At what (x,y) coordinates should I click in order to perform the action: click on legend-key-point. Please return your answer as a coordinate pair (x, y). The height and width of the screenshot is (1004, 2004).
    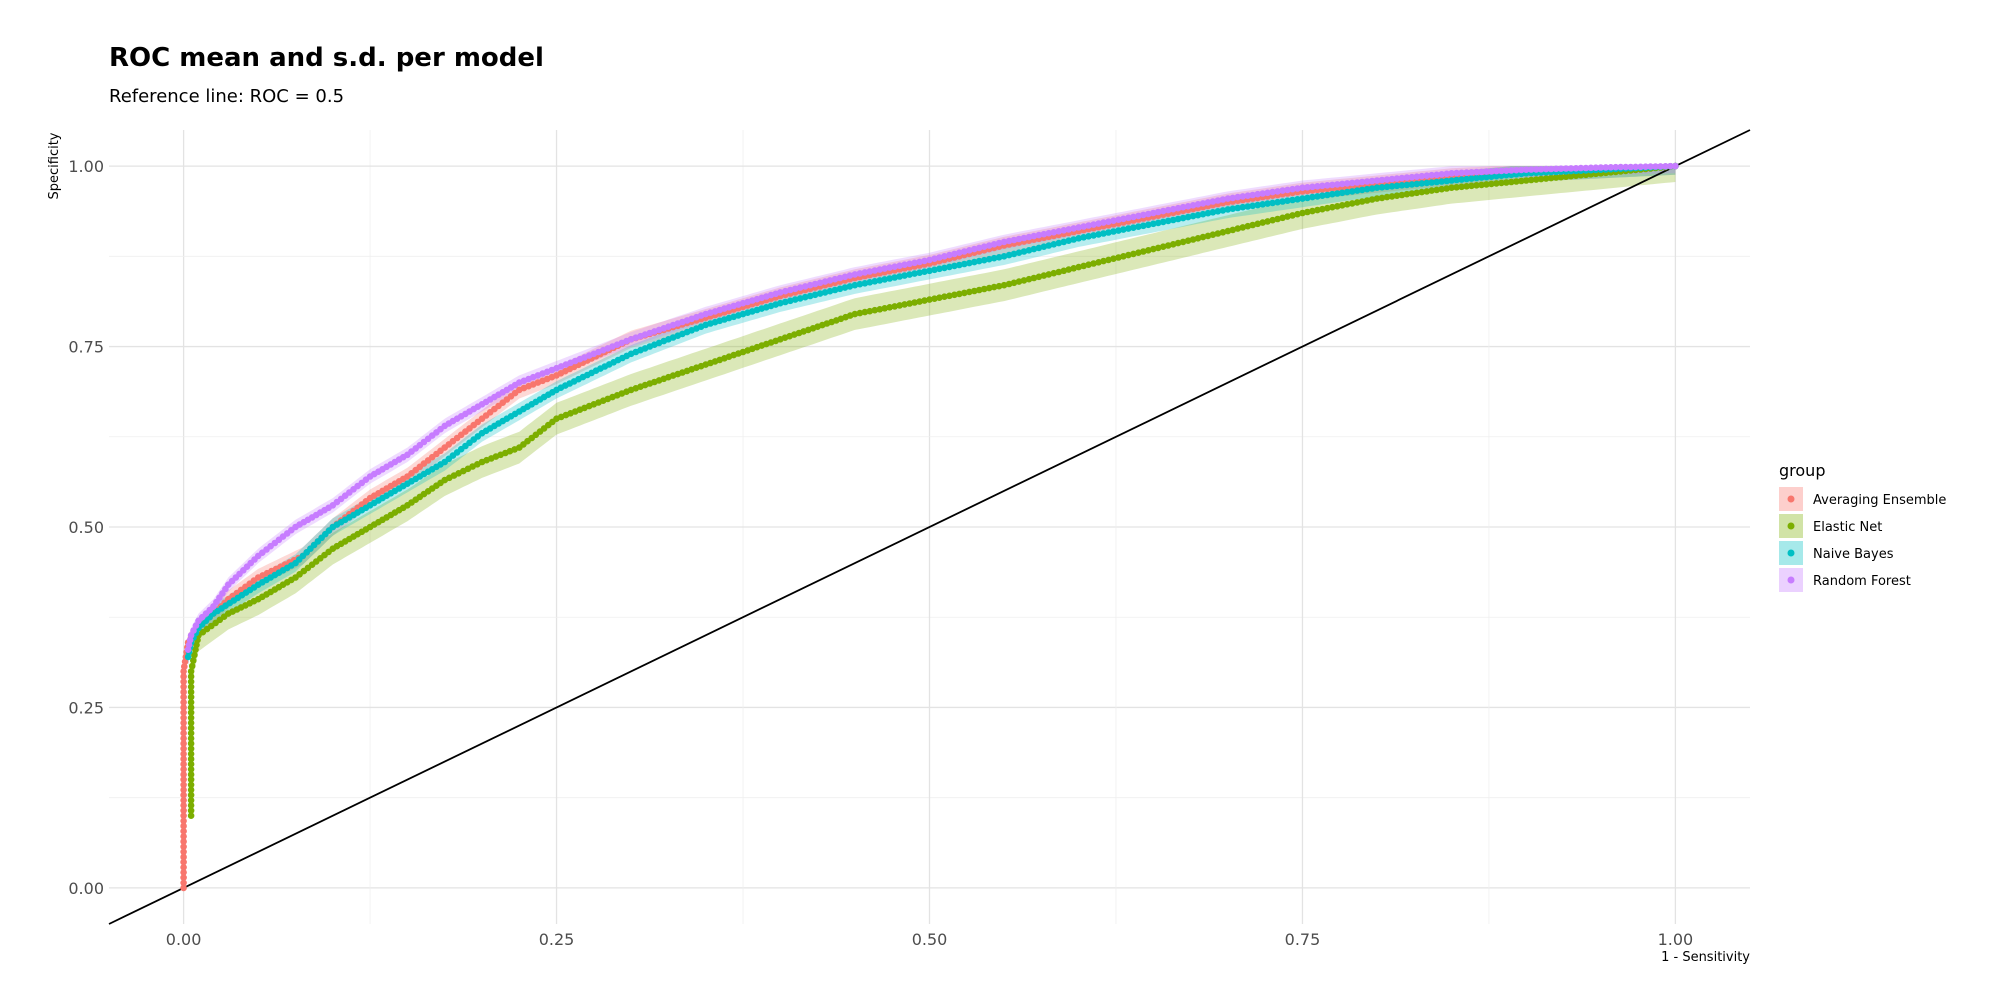
    Looking at the image, I should click on (1791, 499).